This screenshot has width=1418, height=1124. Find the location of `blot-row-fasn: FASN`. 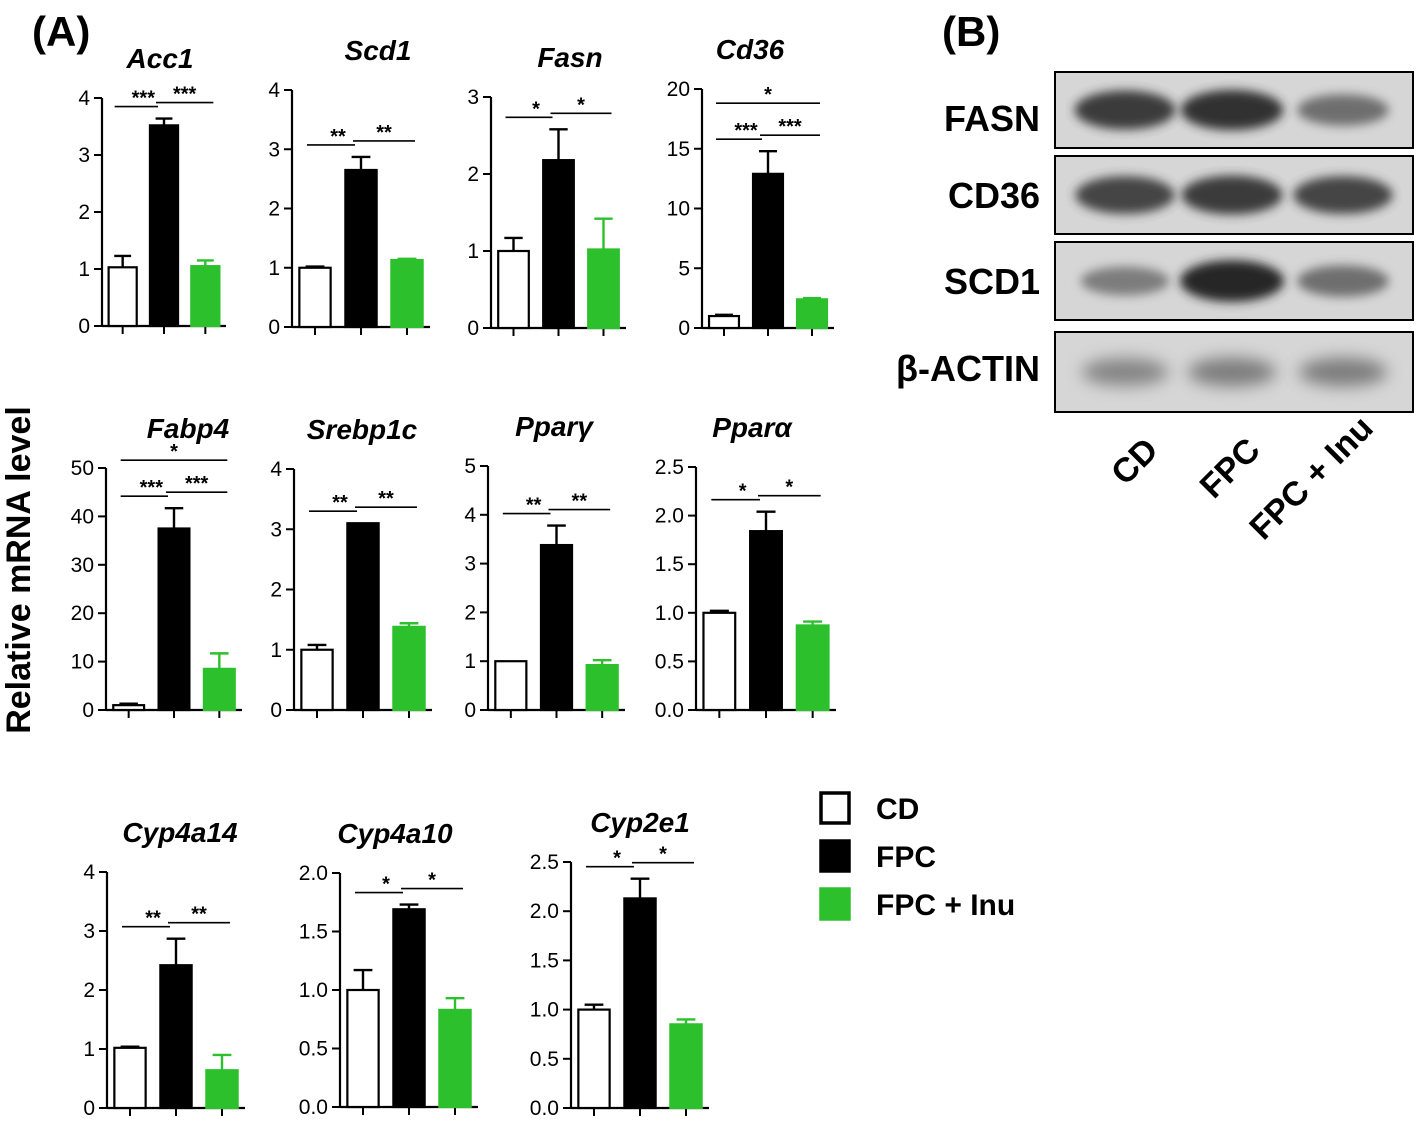

blot-row-fasn: FASN is located at coordinates (1179, 110).